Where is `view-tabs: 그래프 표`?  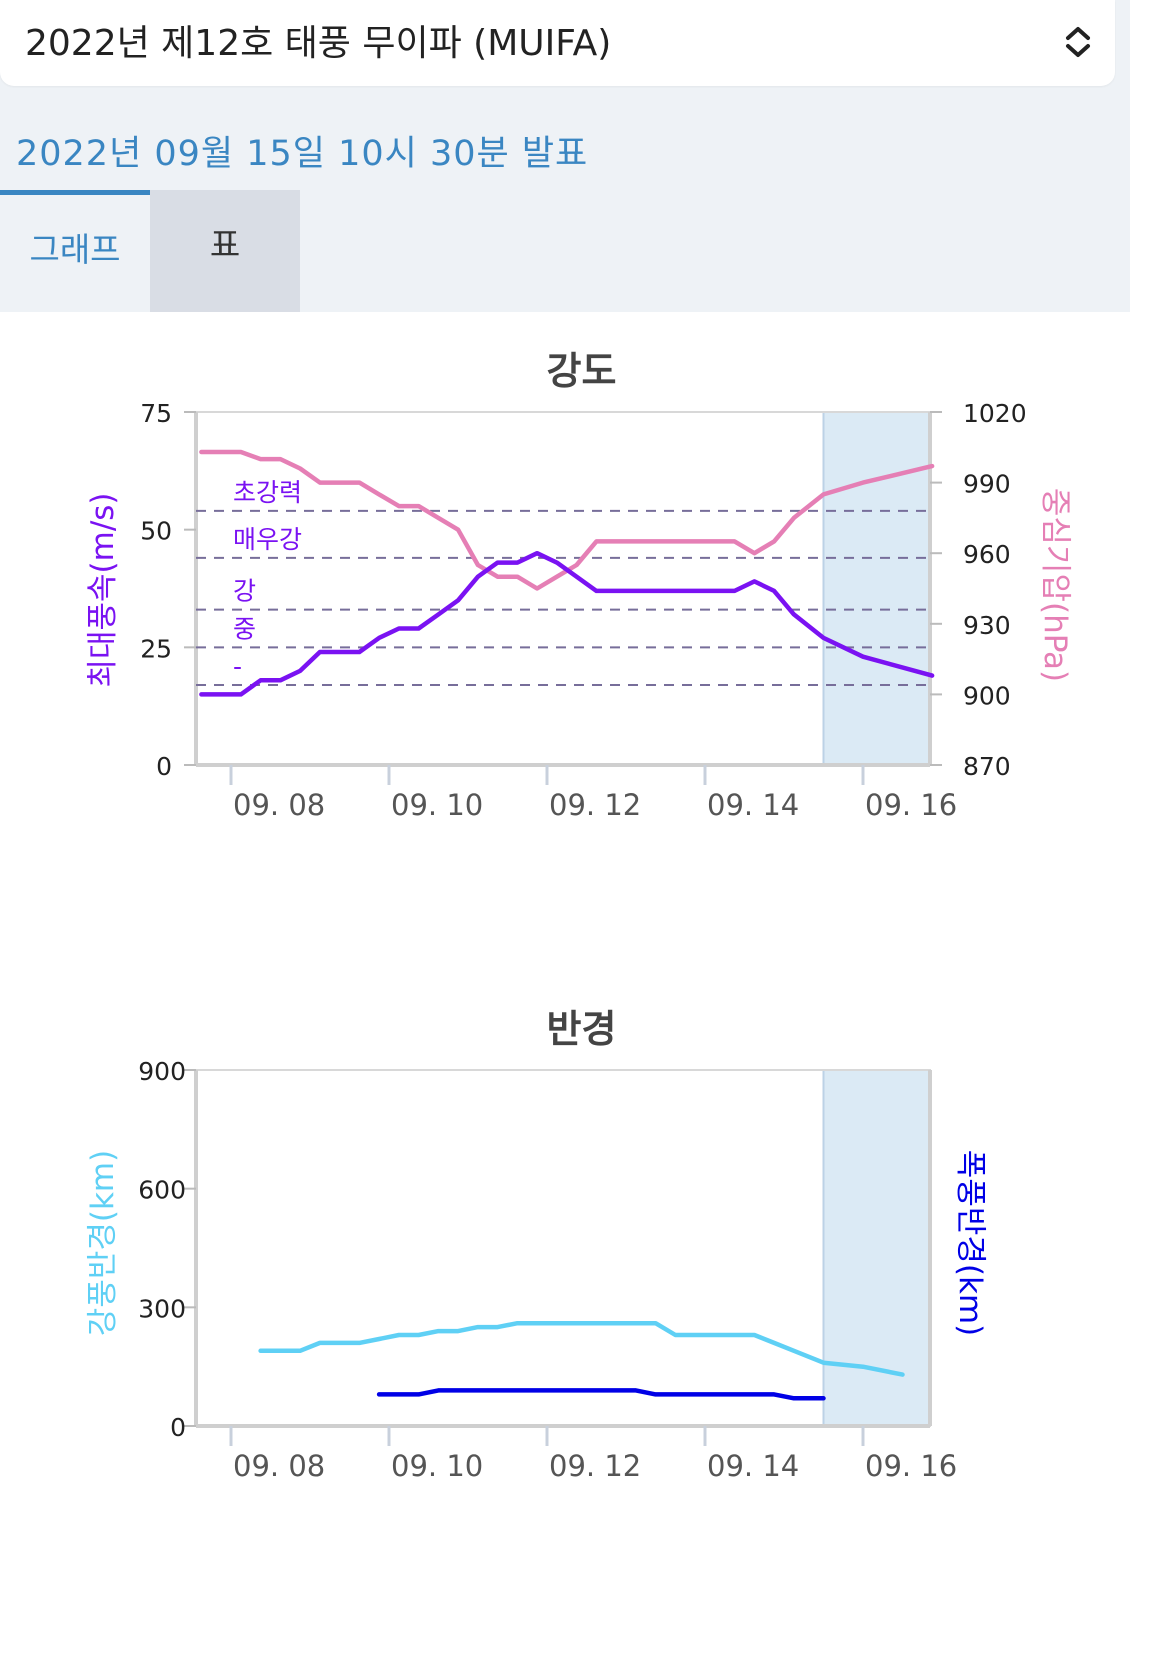
view-tabs: 그래프 표 is located at coordinates (150, 251).